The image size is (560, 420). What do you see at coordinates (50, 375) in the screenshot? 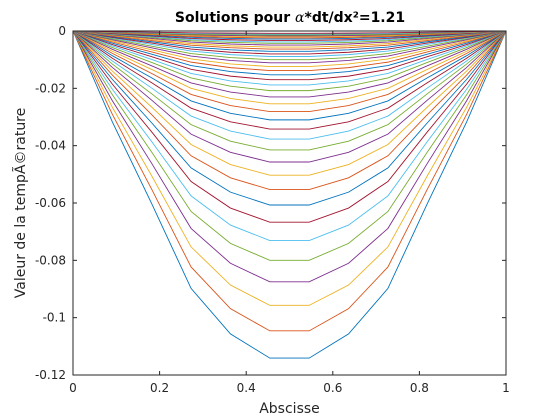
I see `y-tick-label: -0.12` at bounding box center [50, 375].